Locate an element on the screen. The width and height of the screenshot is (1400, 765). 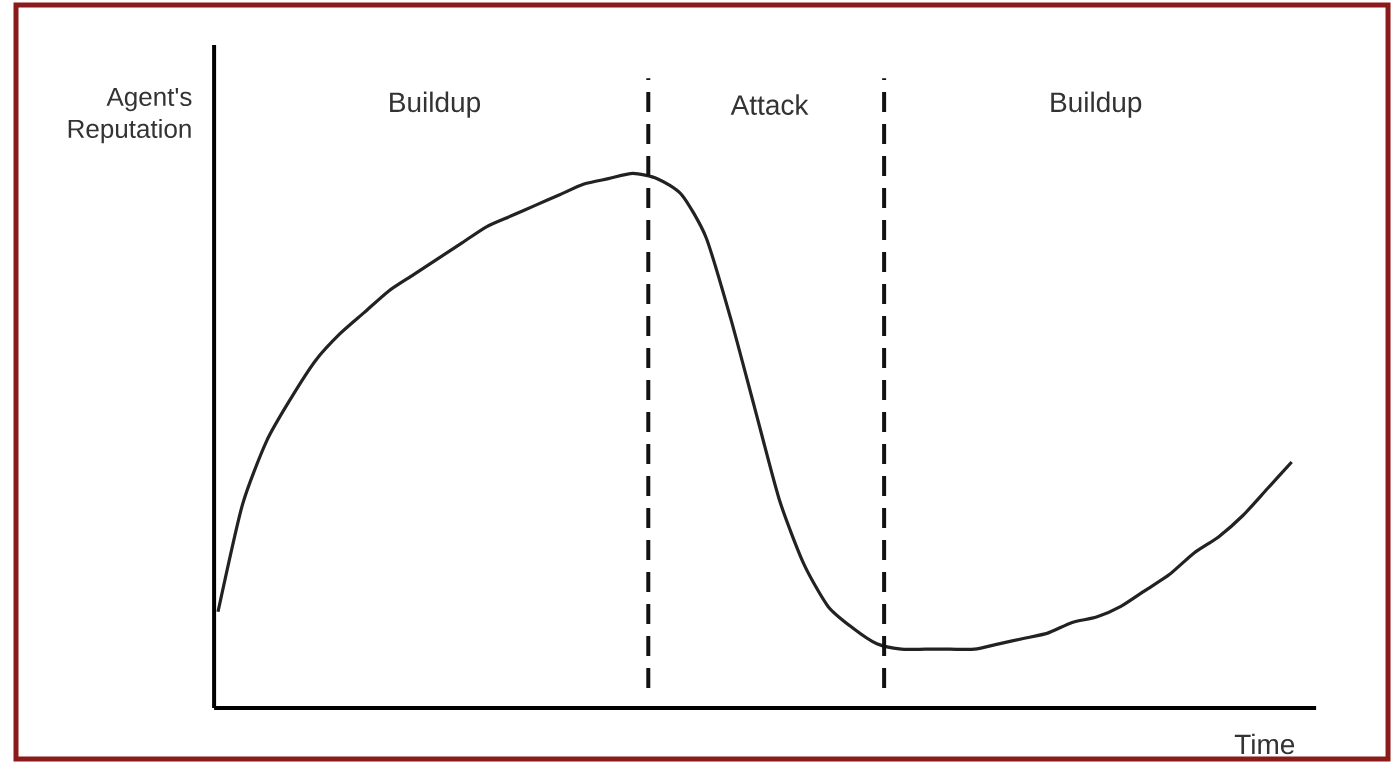
x-axis-title: Time is located at coordinates (1264, 744).